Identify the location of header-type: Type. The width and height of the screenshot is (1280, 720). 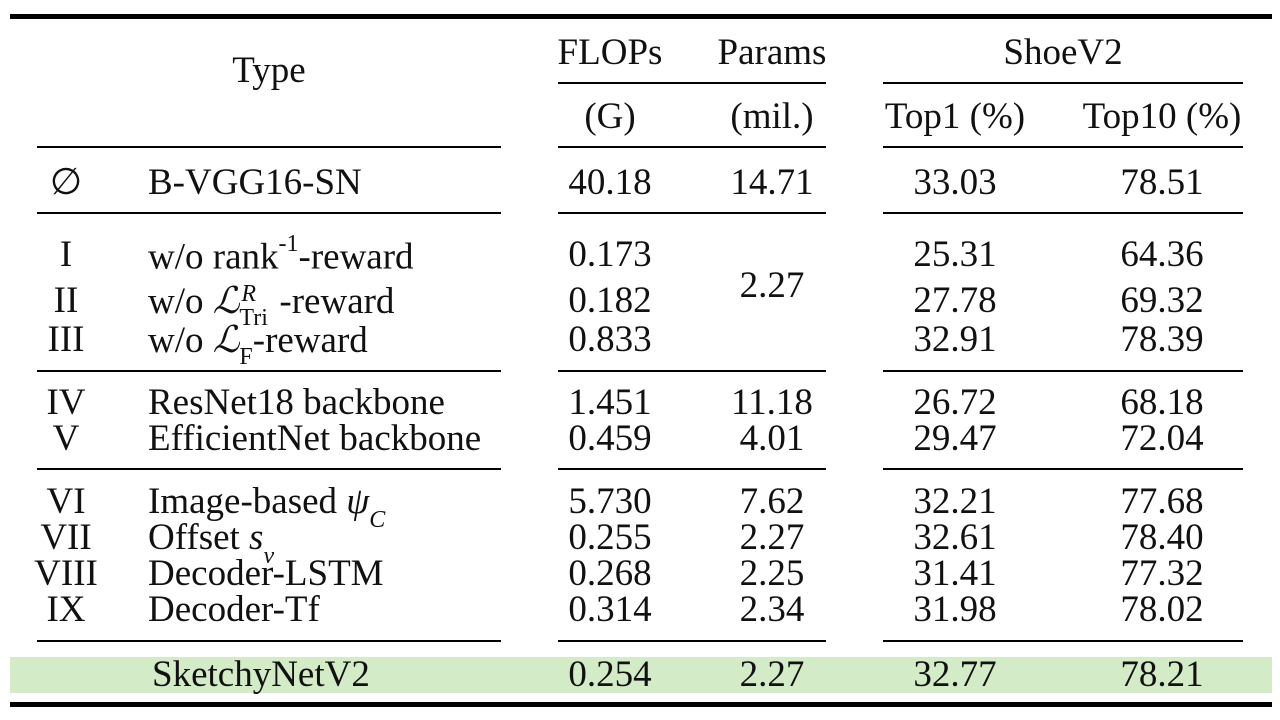
(269, 70).